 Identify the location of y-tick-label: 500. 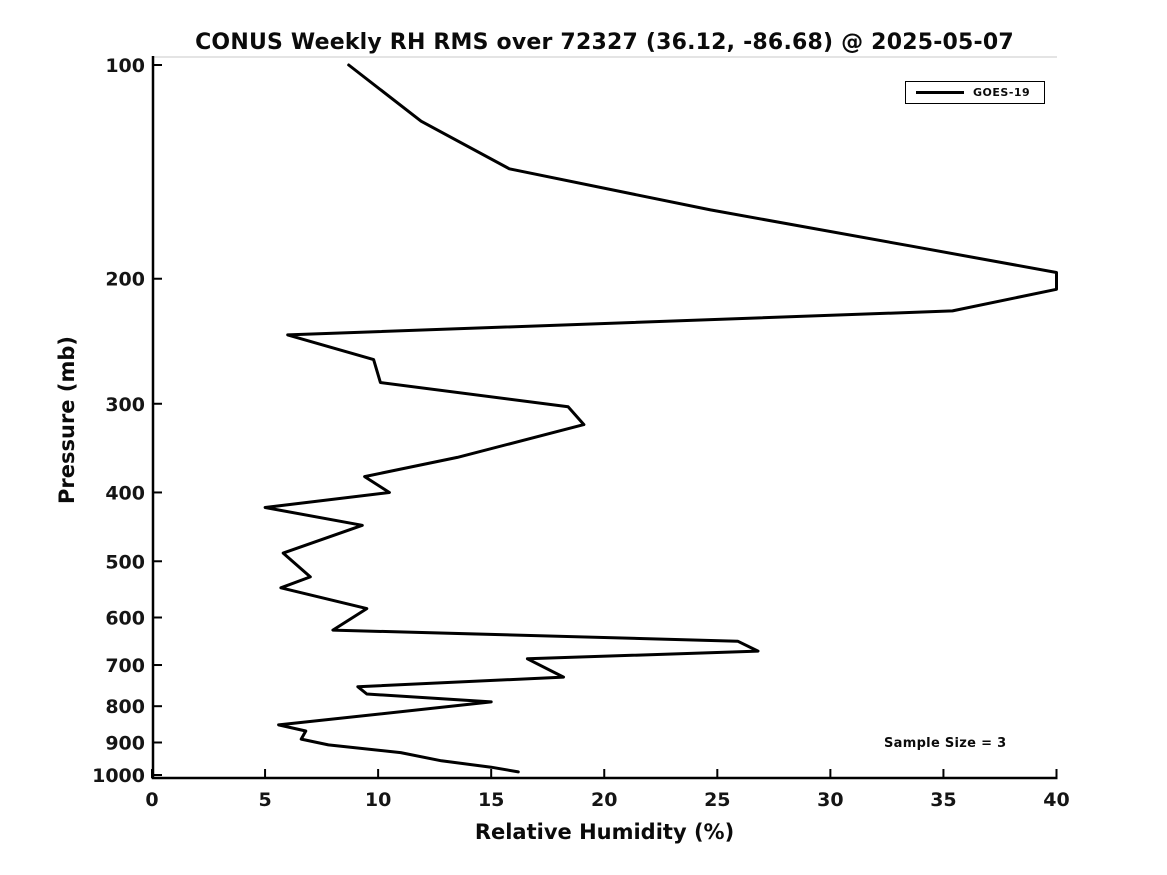
(125, 562).